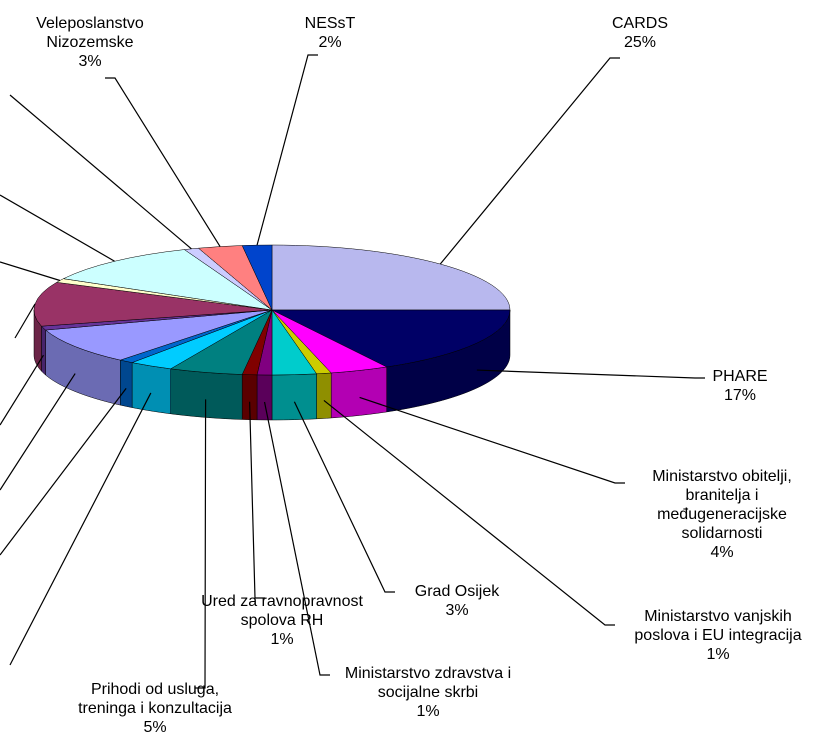  I want to click on label-line: branitelja i, so click(722, 495).